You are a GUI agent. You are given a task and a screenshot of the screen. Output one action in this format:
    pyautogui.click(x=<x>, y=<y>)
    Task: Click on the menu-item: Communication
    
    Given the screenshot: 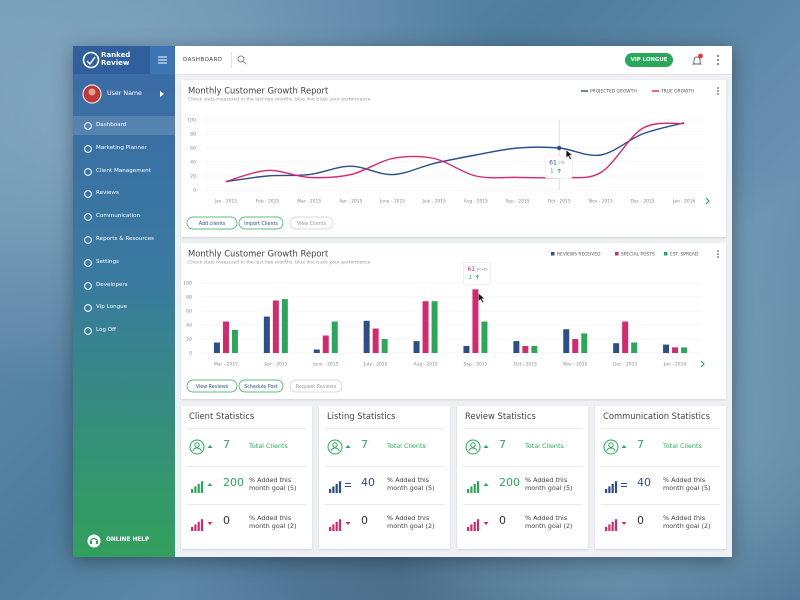 What is the action you would take?
    pyautogui.click(x=124, y=216)
    